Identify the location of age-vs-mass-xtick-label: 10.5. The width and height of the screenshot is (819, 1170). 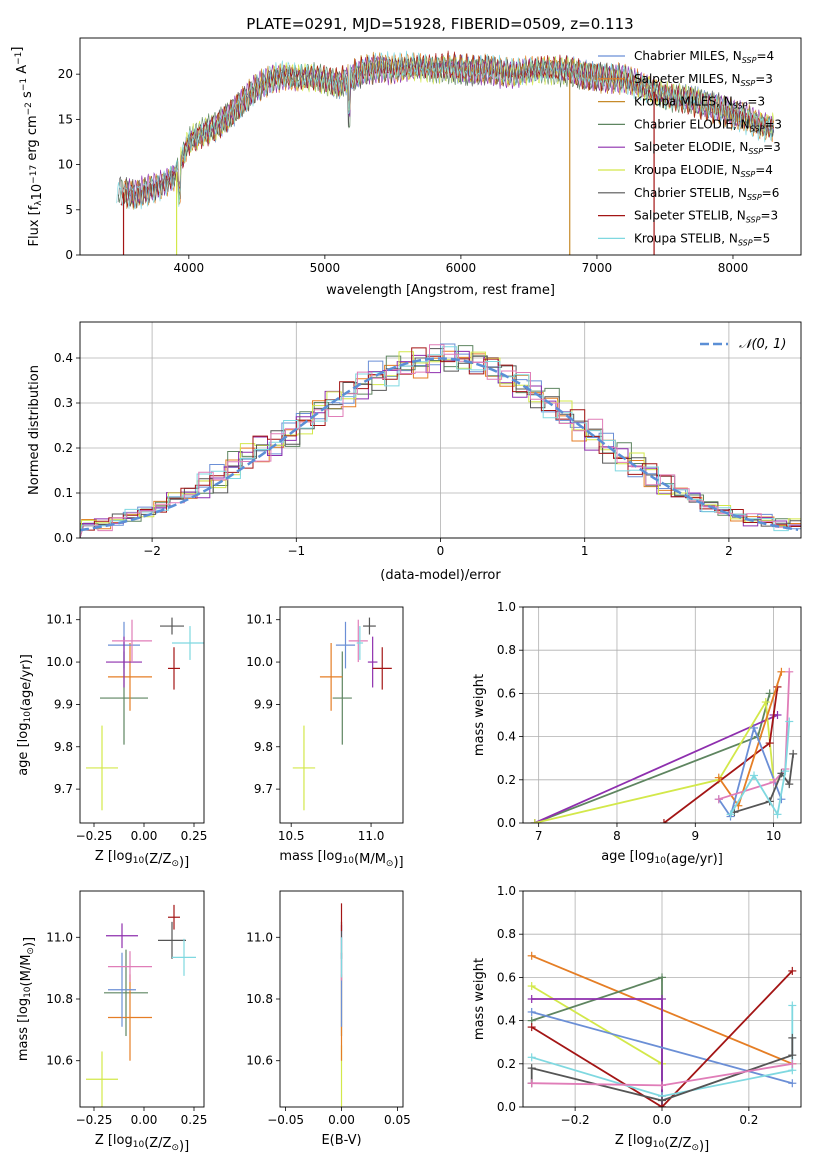
(291, 836).